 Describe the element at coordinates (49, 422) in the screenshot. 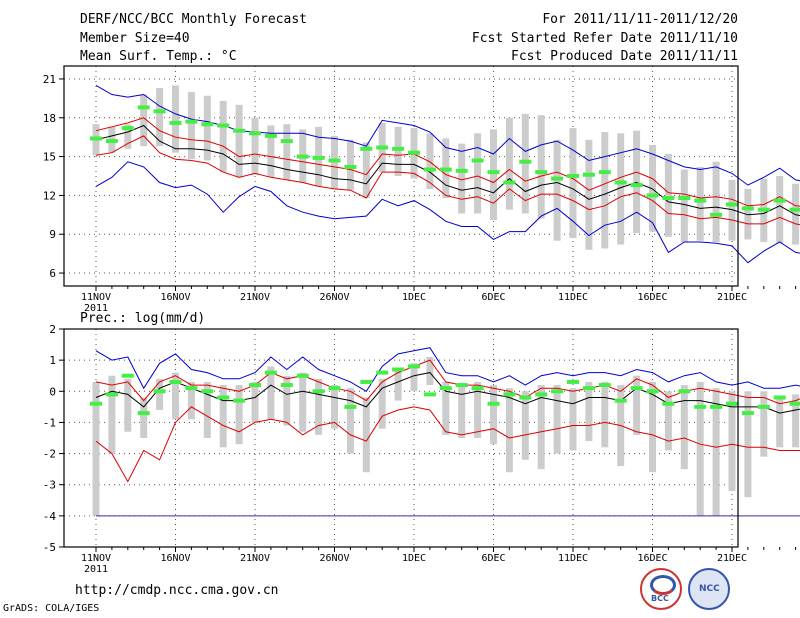

I see `y-tick-label: -1` at that location.